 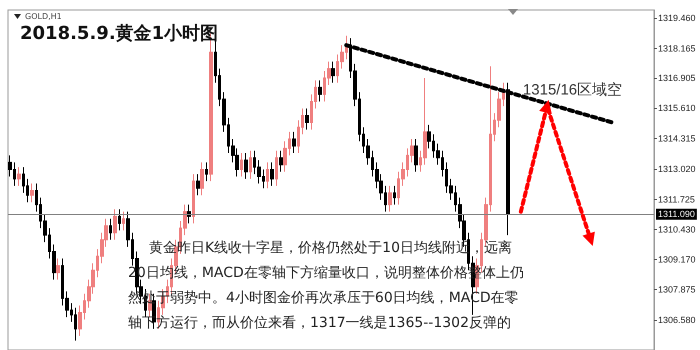 I want to click on y-tick-label: 1309.170, so click(x=677, y=259).